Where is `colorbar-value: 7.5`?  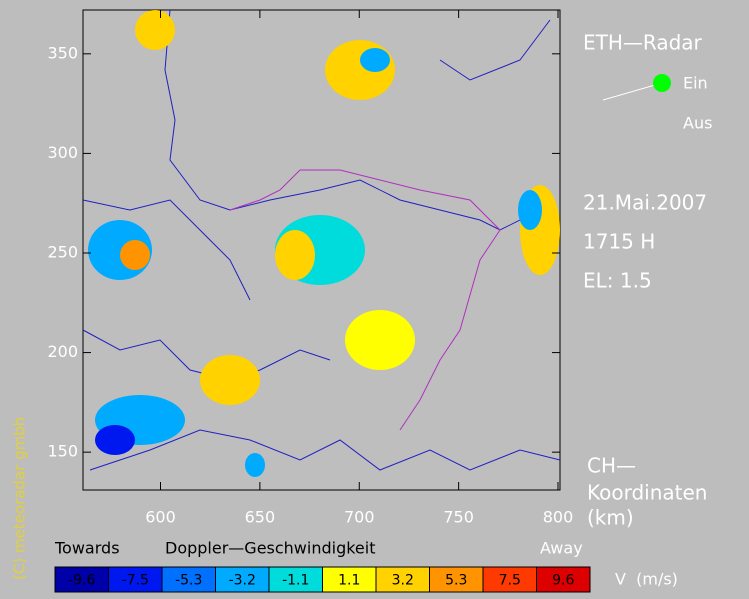 colorbar-value: 7.5 is located at coordinates (510, 581).